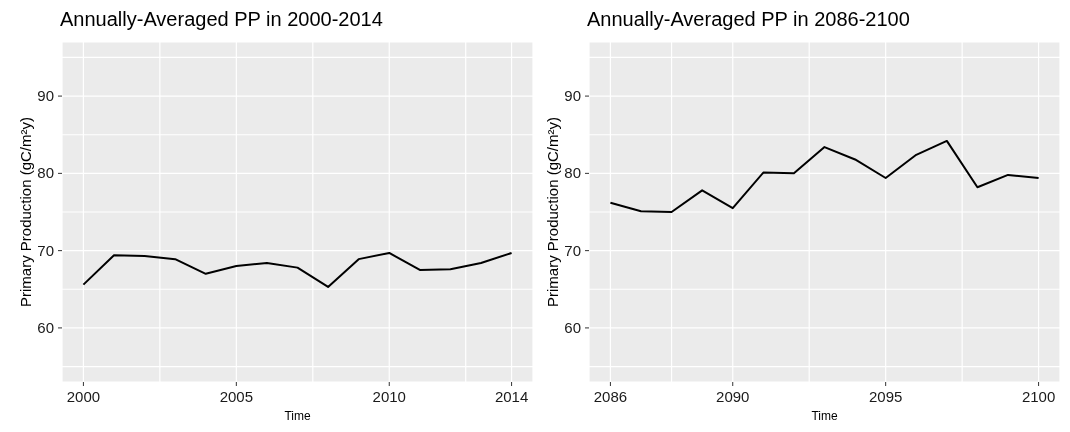  I want to click on x-tick-label: 2010, so click(389, 396).